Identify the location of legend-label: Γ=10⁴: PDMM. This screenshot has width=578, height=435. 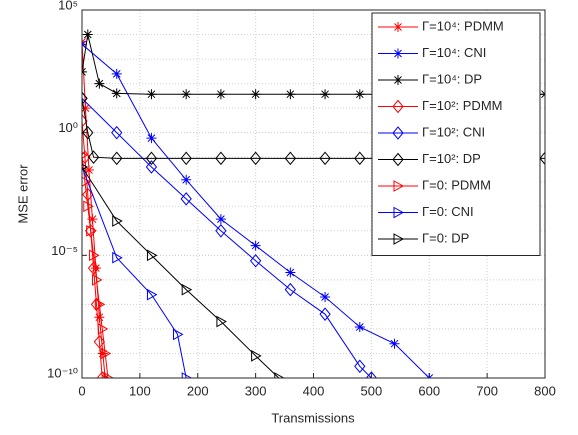
(463, 25).